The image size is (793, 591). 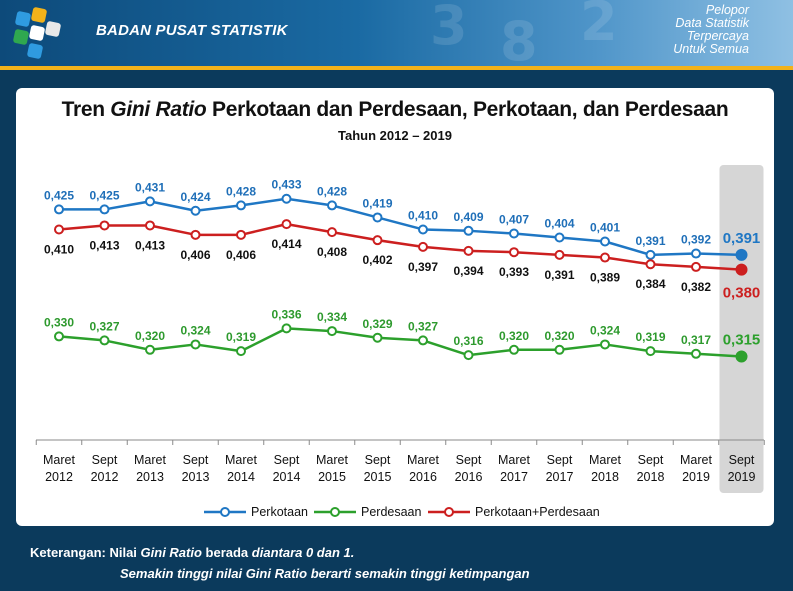 What do you see at coordinates (192, 30) in the screenshot?
I see `org-name: BADAN PUSAT STATISTIK` at bounding box center [192, 30].